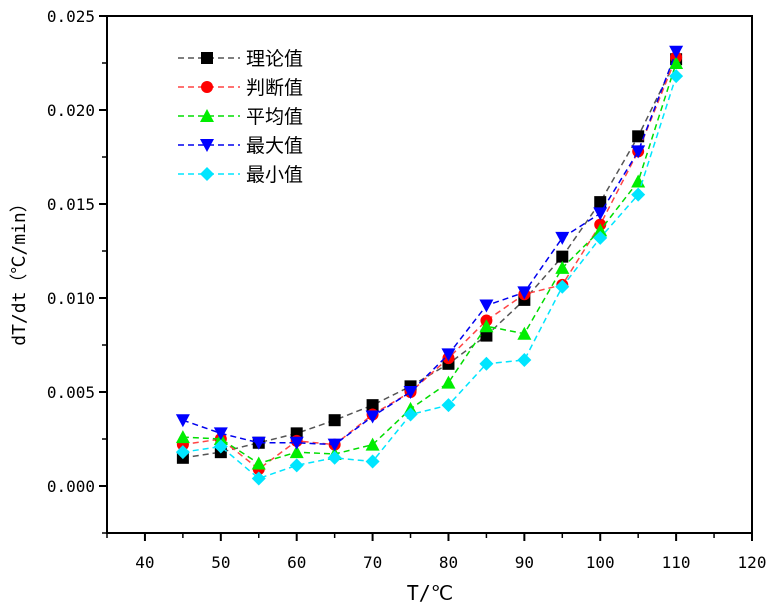 This screenshot has height=614, width=772. Describe the element at coordinates (600, 562) in the screenshot. I see `x-tick-label: 100` at that location.